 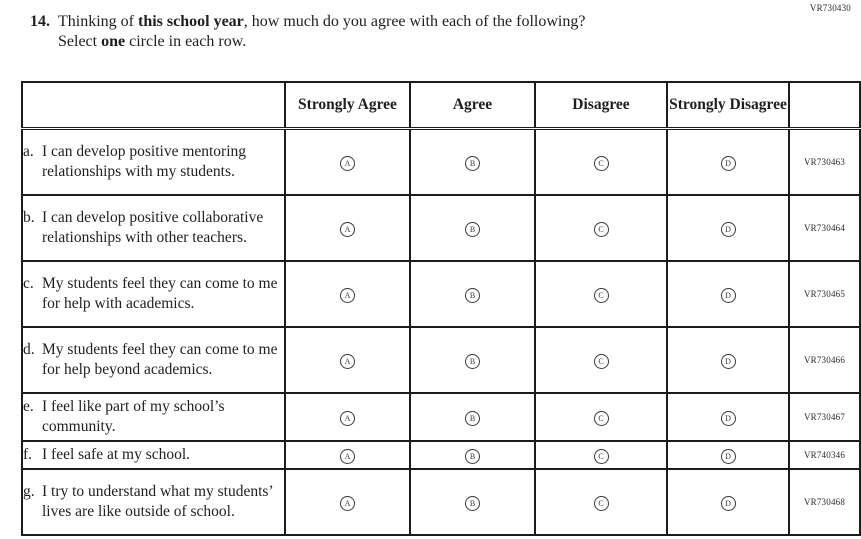 I want to click on row-code: VR730463, so click(x=824, y=161).